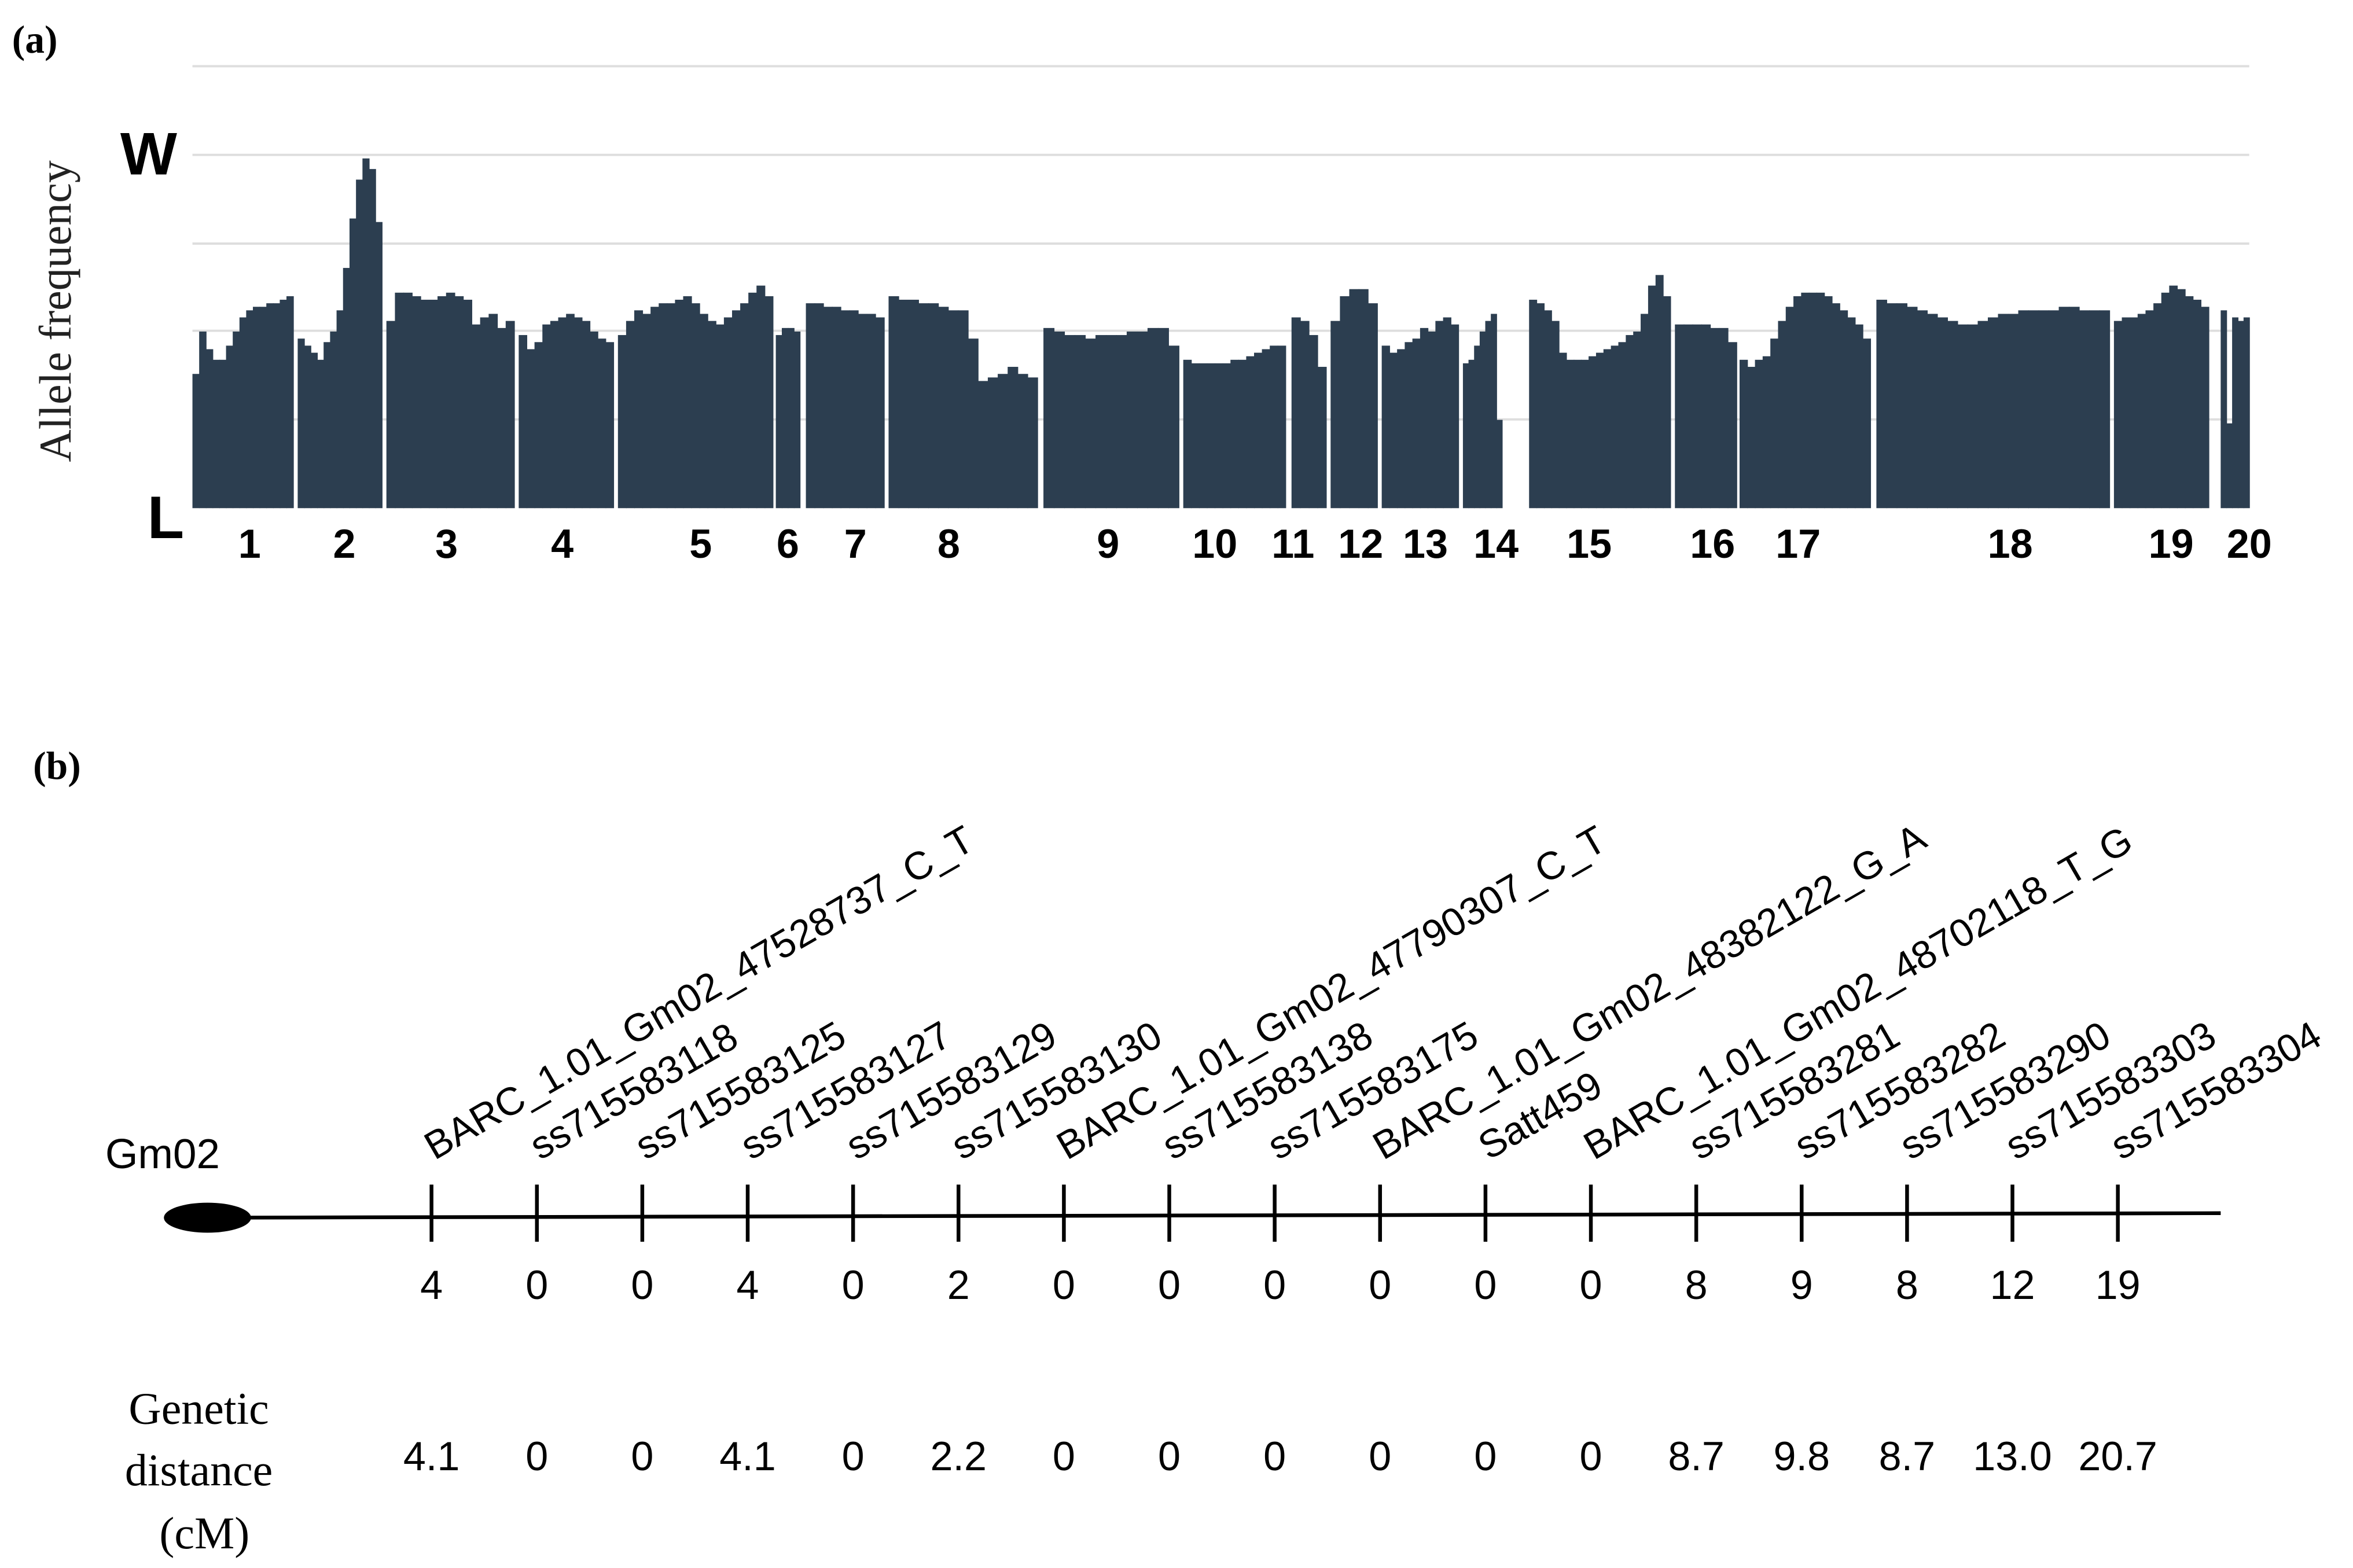 The width and height of the screenshot is (2353, 1568). I want to click on chromosome-18-bars, so click(1993, 405).